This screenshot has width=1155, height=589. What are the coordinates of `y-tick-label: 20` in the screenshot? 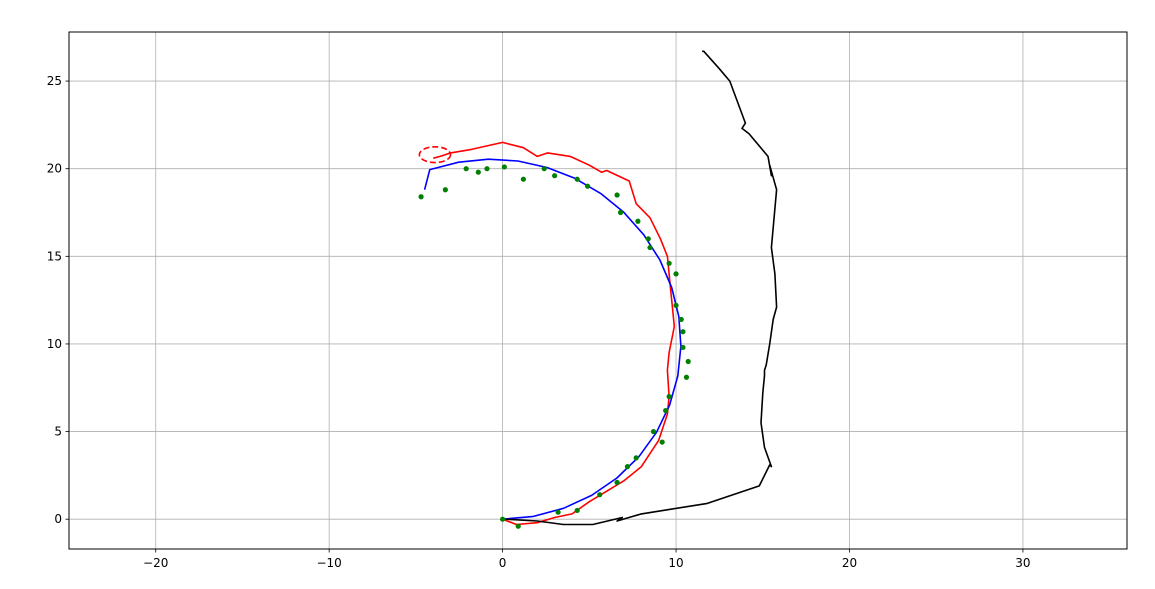 It's located at (54, 169).